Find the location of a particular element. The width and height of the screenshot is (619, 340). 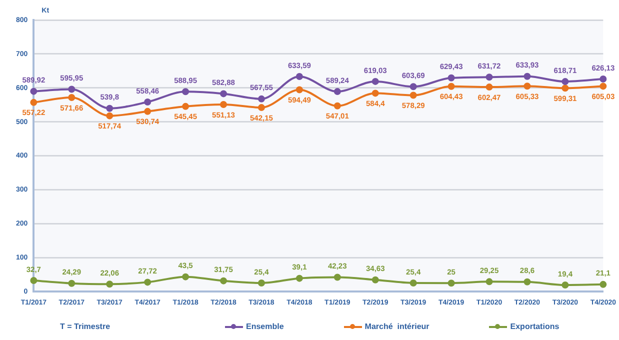

text: T = Trimestre is located at coordinates (85, 326).